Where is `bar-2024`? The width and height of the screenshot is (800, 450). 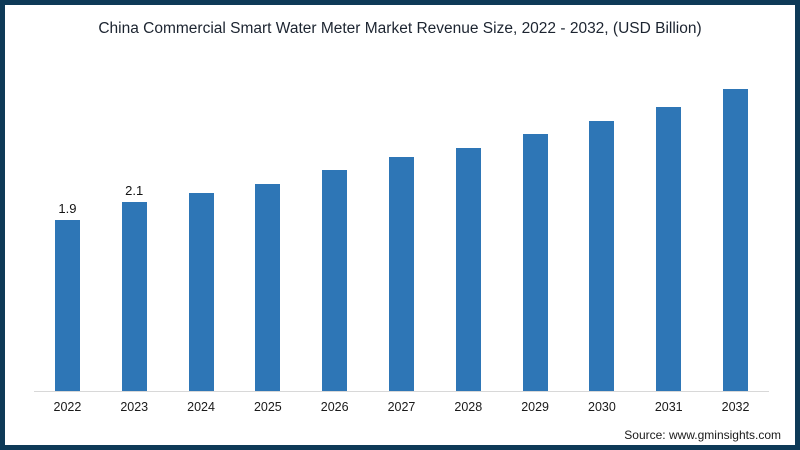 bar-2024 is located at coordinates (201, 292).